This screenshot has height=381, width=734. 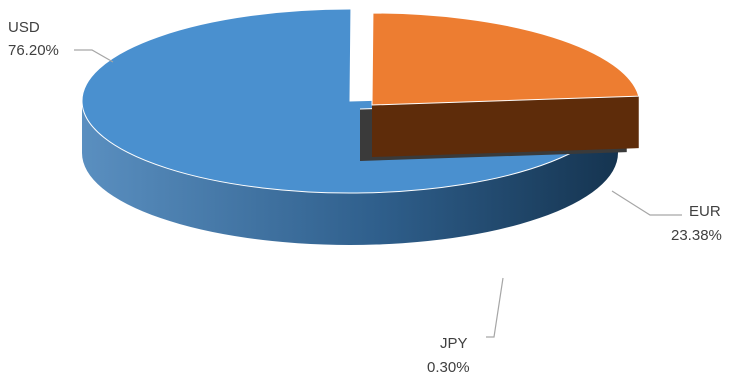 What do you see at coordinates (24, 27) in the screenshot?
I see `label-usd-name: USD` at bounding box center [24, 27].